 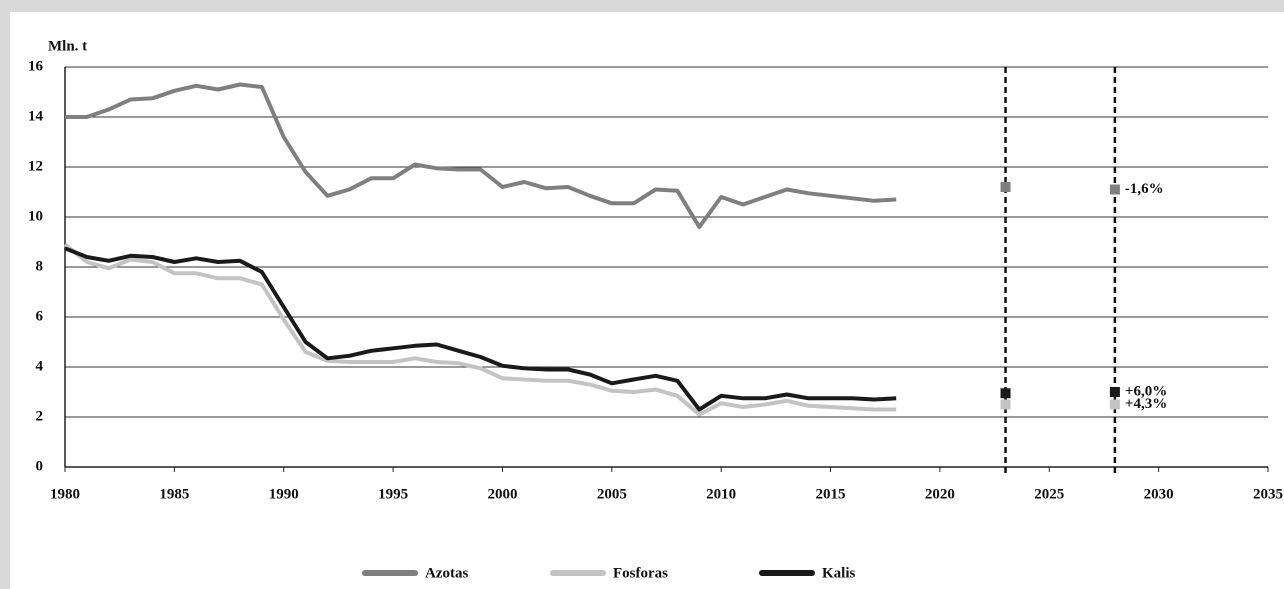 What do you see at coordinates (393, 494) in the screenshot?
I see `x-tick-label: 1995` at bounding box center [393, 494].